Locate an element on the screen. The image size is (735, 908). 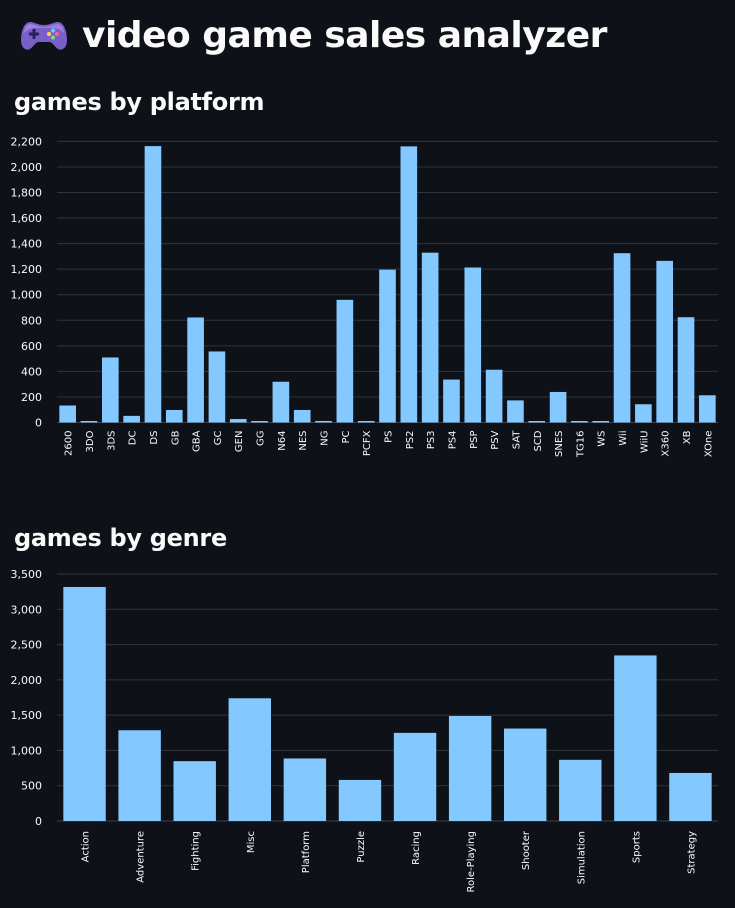
x-tick-label: PS3 is located at coordinates (431, 440).